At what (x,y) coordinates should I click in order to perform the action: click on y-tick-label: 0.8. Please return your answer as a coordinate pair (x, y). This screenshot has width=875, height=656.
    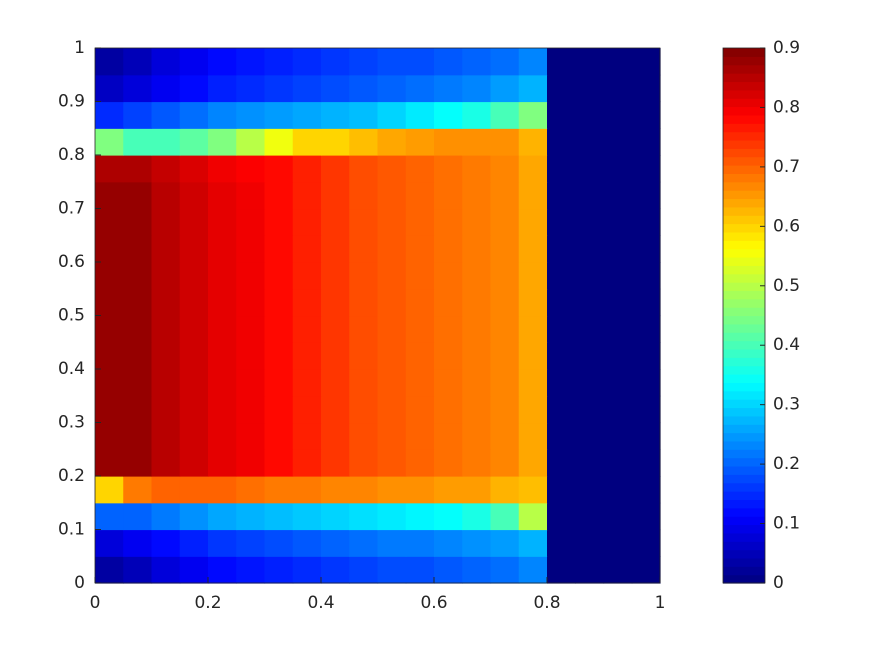
    Looking at the image, I should click on (71, 155).